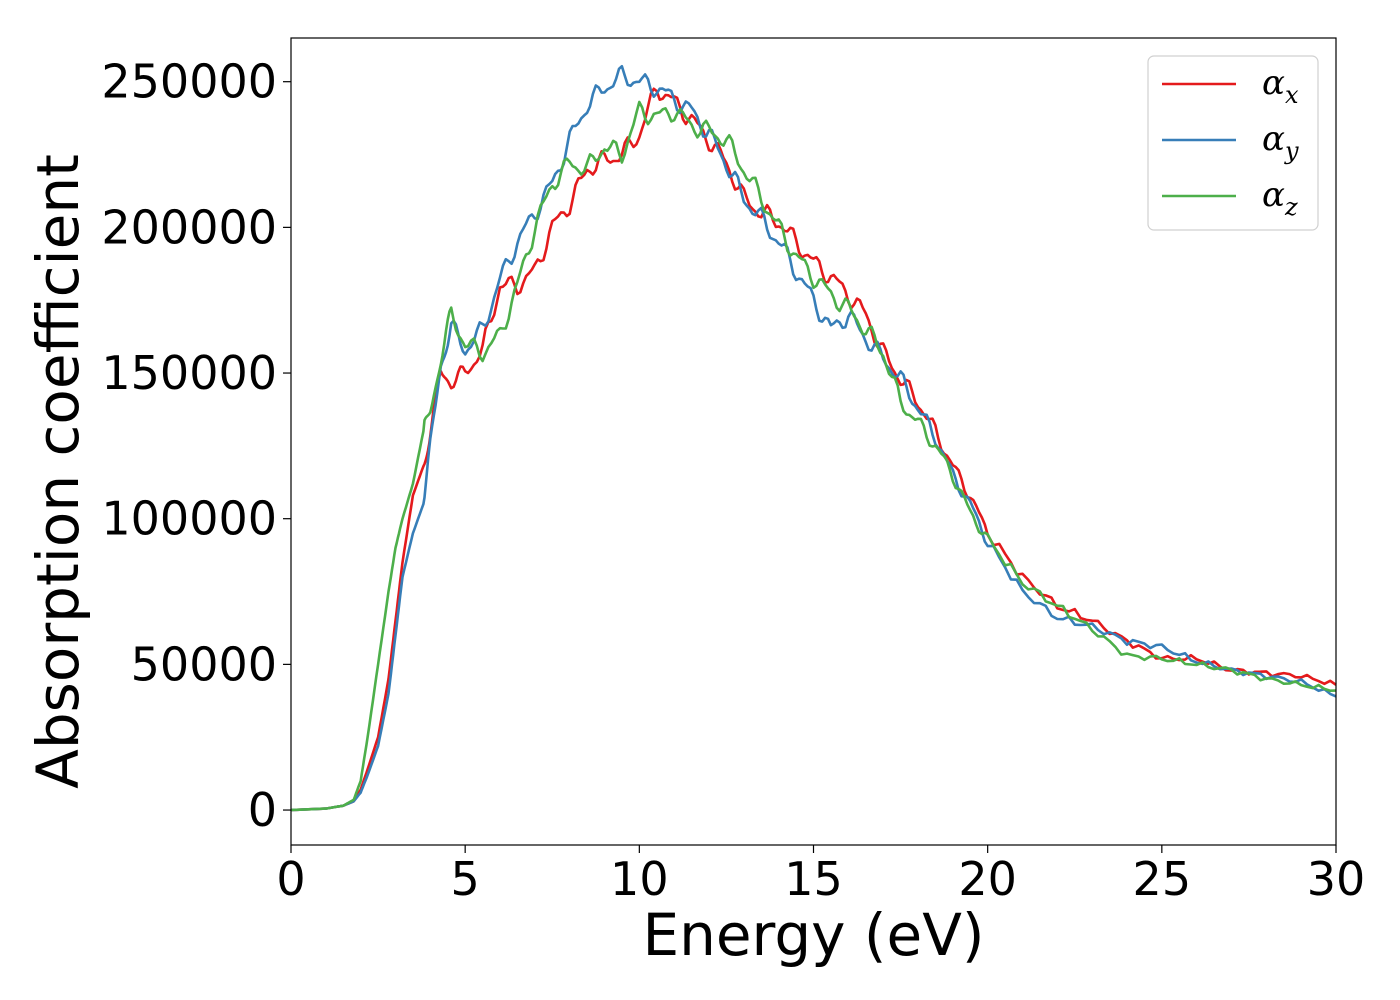 The height and width of the screenshot is (1000, 1400). What do you see at coordinates (189, 519) in the screenshot?
I see `y-tick-label: 100000` at bounding box center [189, 519].